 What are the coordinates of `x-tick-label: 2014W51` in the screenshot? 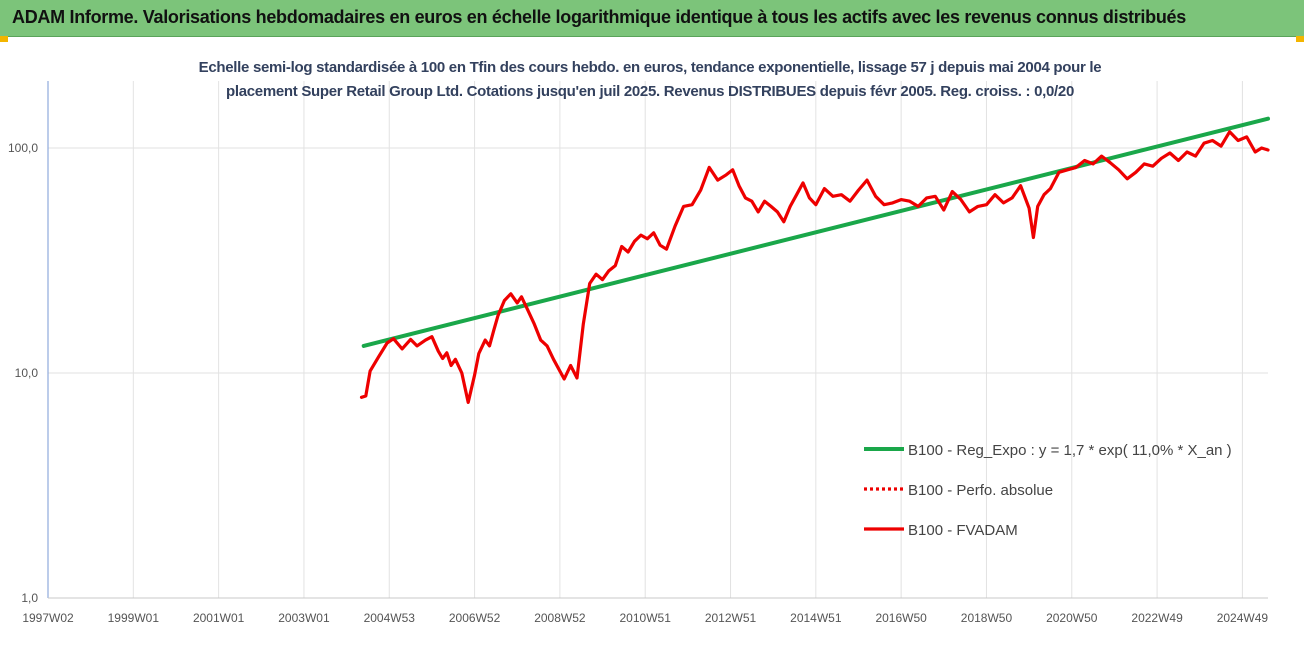 It's located at (816, 618).